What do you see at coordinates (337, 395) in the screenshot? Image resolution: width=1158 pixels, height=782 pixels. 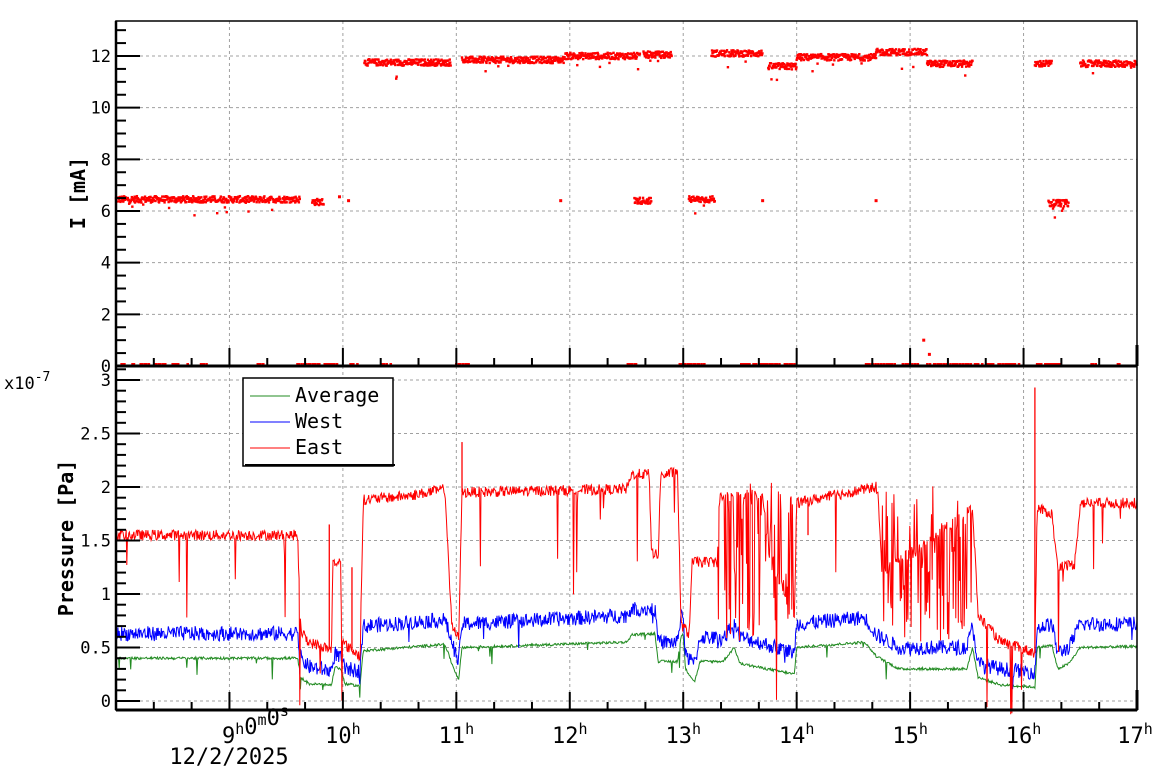 I see `legend-average-label: Average` at bounding box center [337, 395].